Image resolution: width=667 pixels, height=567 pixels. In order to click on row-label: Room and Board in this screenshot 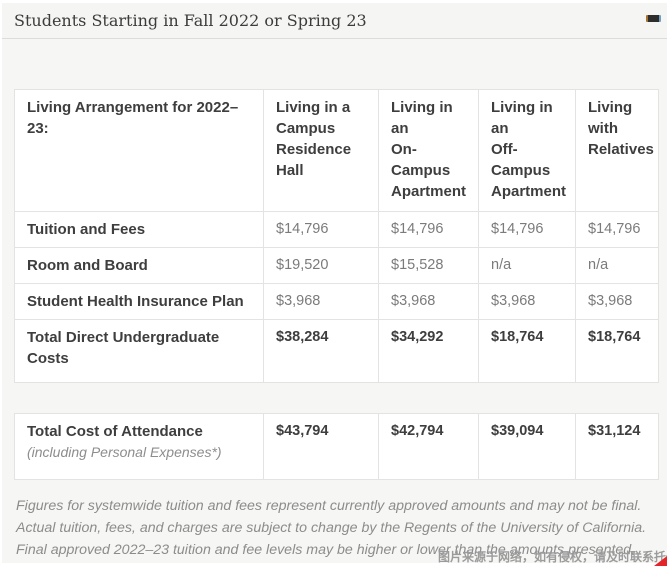, I will do `click(139, 265)`.